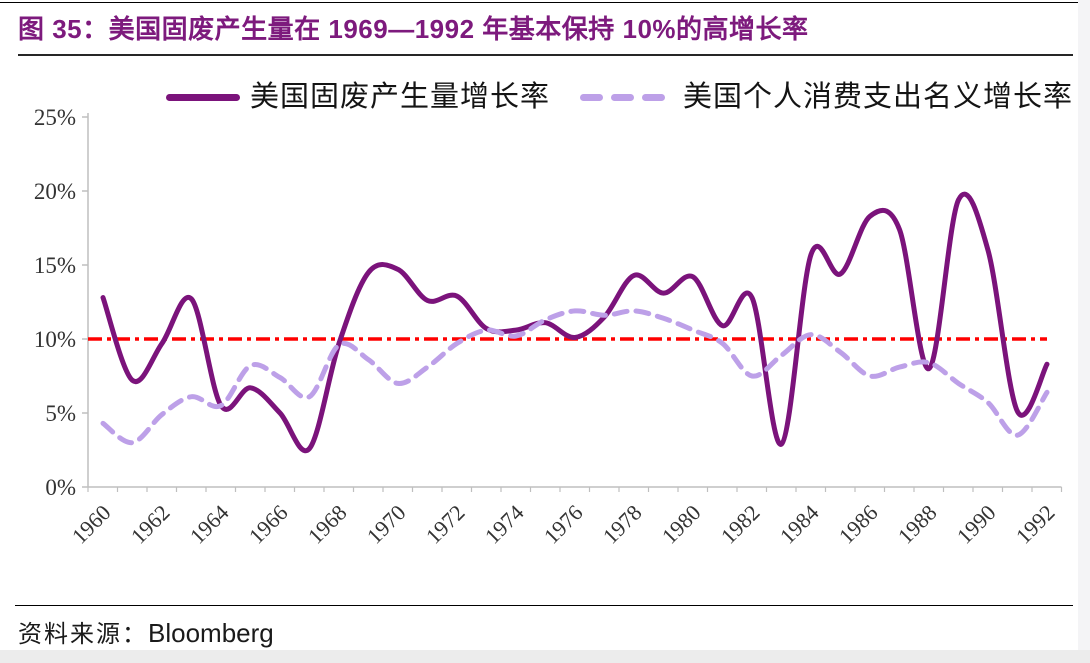 This screenshot has height=663, width=1090. I want to click on y-axis-tick-label: 15%, so click(55, 265).